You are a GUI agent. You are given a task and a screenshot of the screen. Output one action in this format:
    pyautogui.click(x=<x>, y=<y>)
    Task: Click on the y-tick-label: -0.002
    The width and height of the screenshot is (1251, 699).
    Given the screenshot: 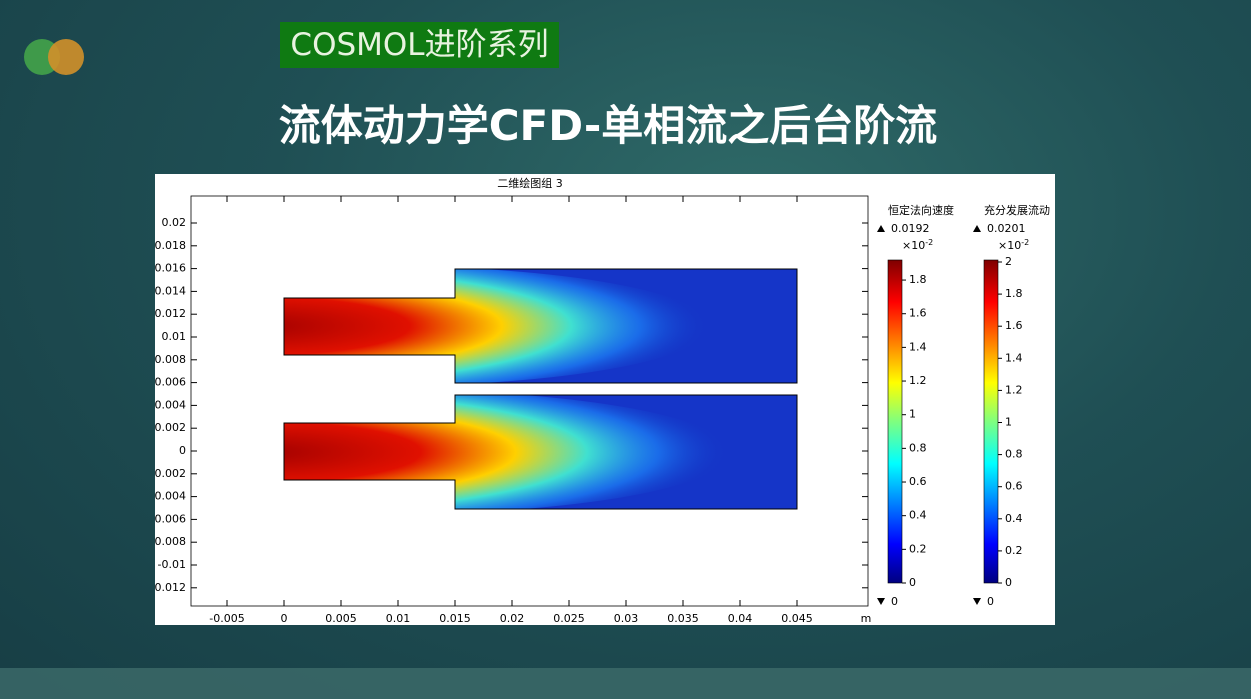 What is the action you would take?
    pyautogui.click(x=170, y=473)
    